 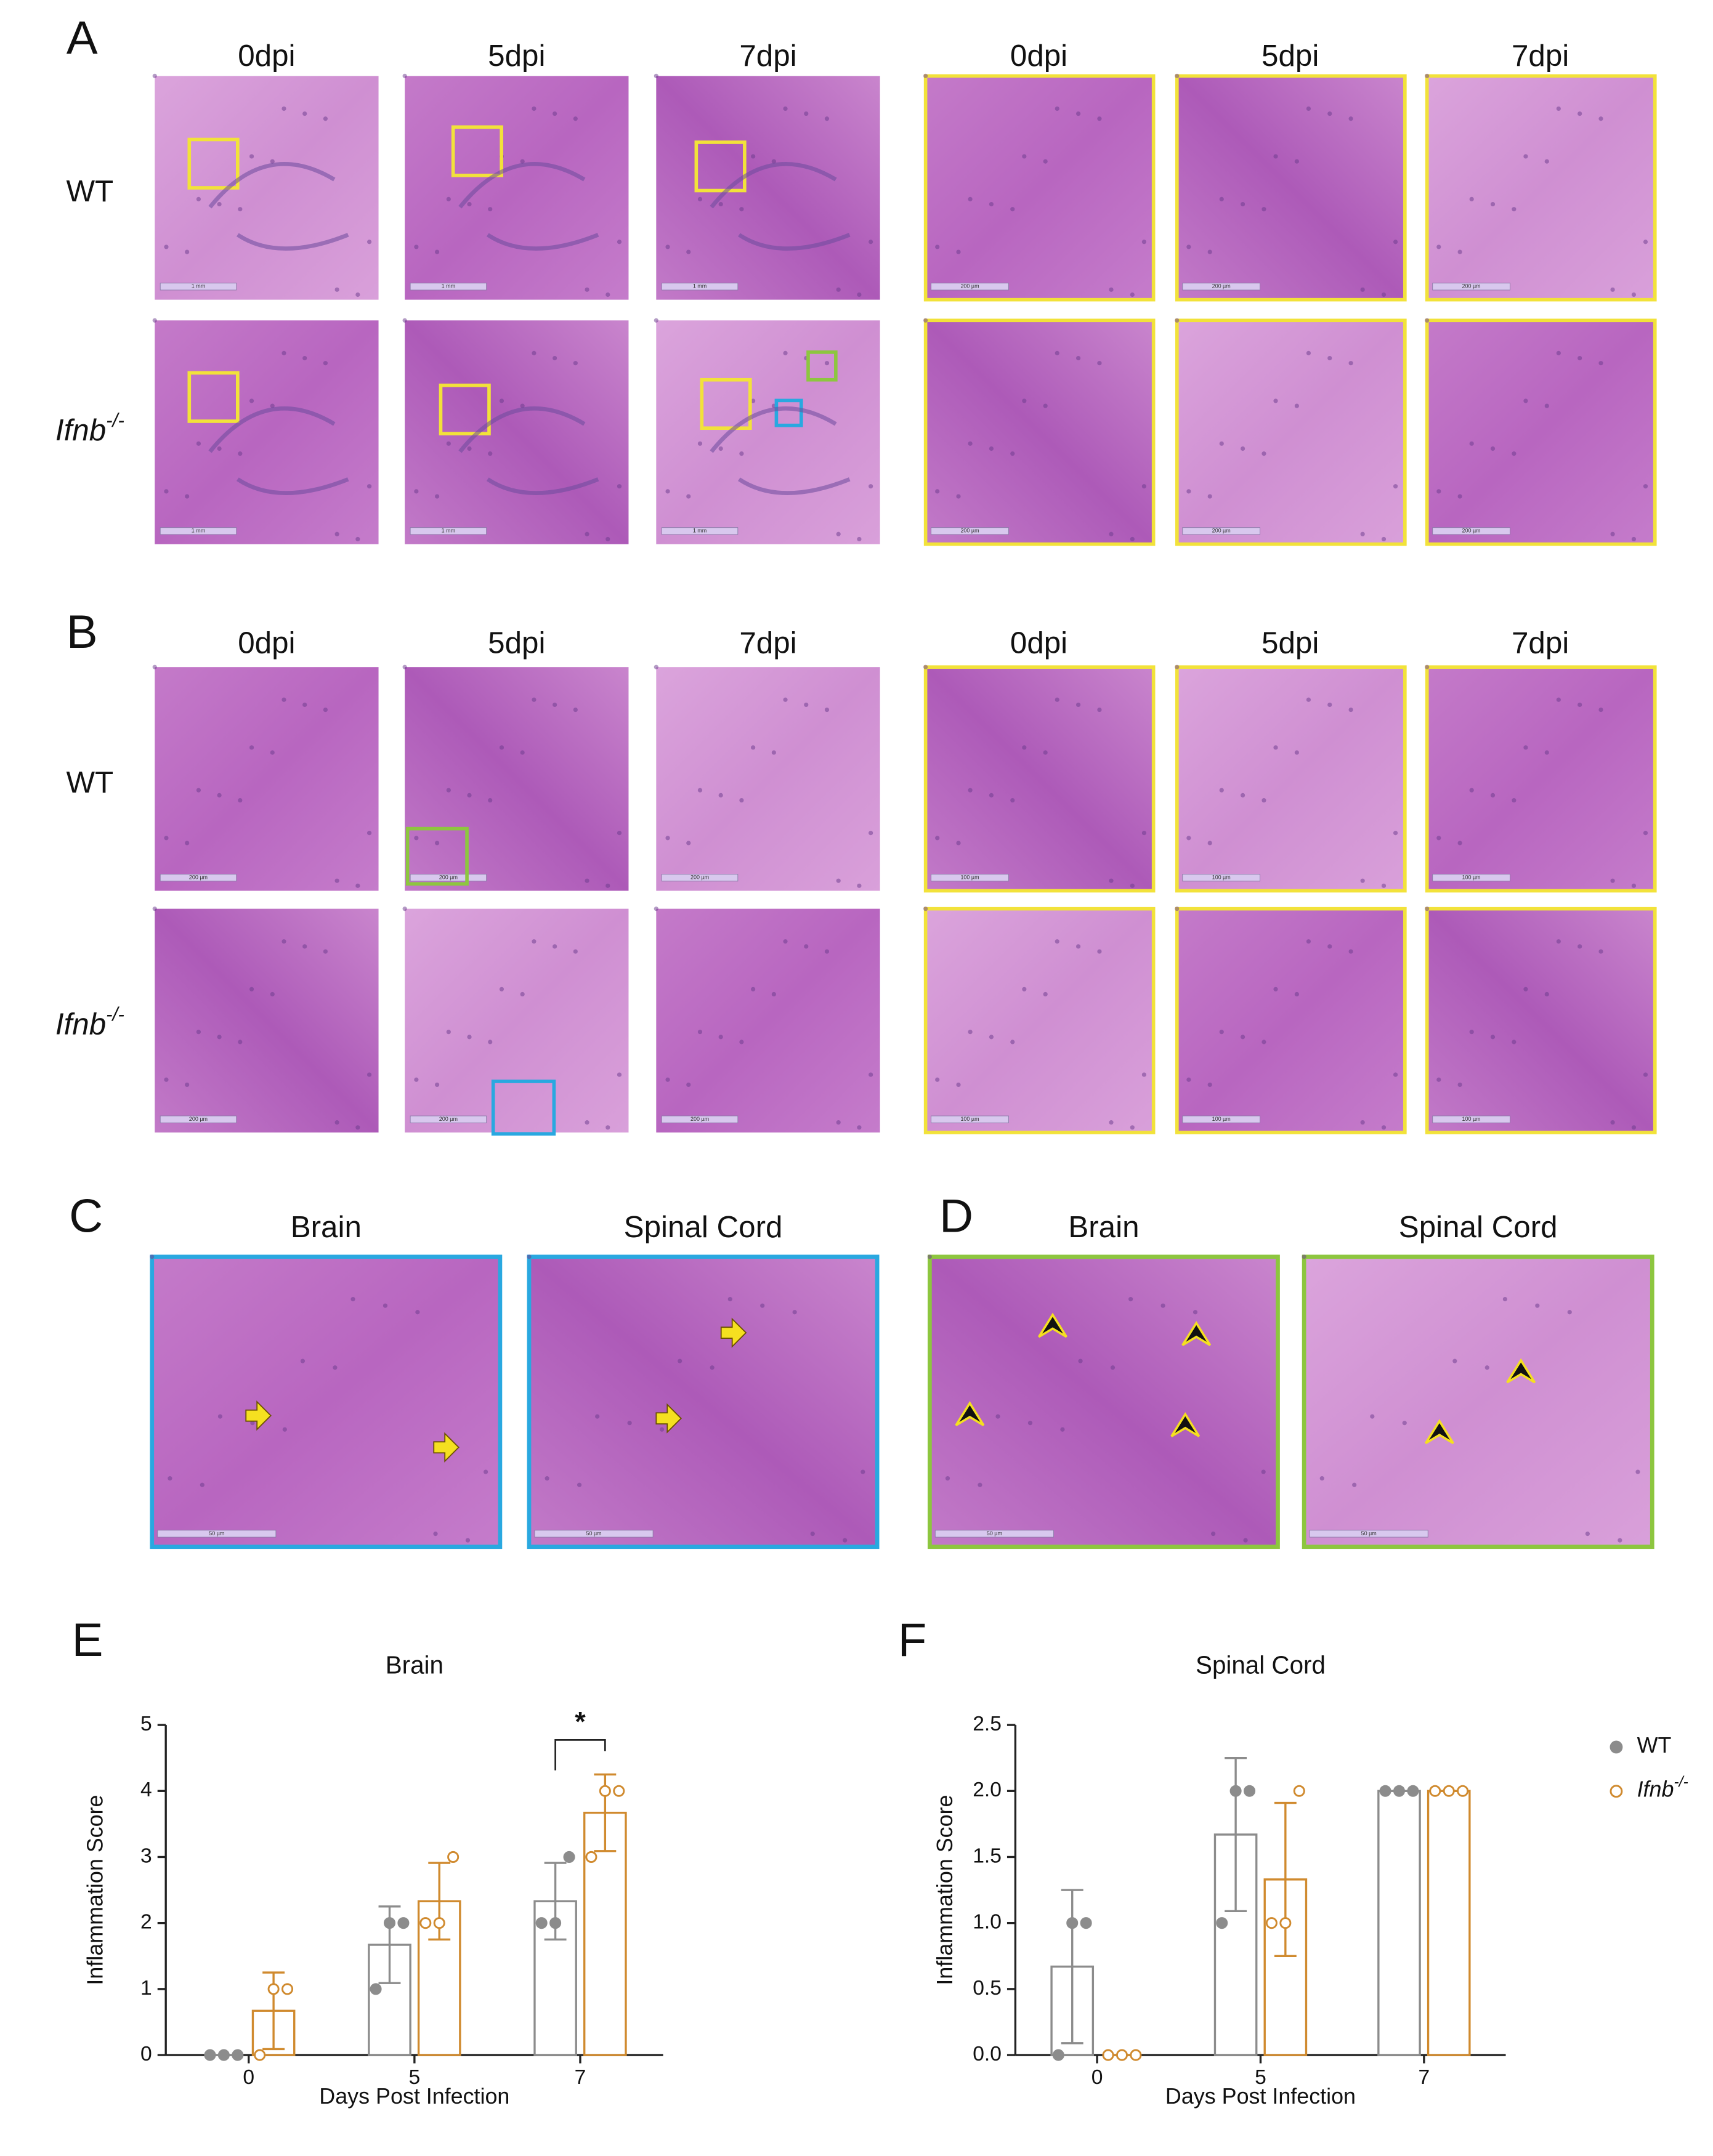 What do you see at coordinates (477, 151) in the screenshot?
I see `region-box` at bounding box center [477, 151].